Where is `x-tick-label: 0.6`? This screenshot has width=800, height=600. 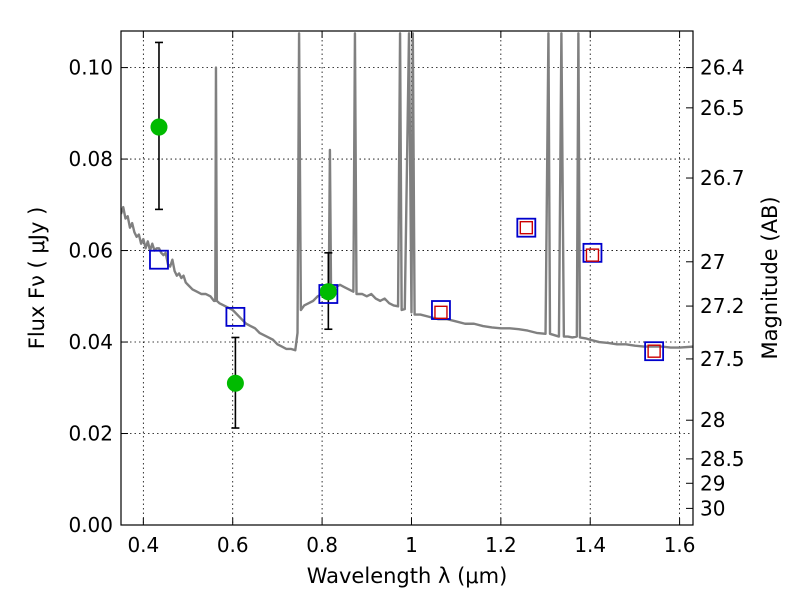 x-tick-label: 0.6 is located at coordinates (233, 545).